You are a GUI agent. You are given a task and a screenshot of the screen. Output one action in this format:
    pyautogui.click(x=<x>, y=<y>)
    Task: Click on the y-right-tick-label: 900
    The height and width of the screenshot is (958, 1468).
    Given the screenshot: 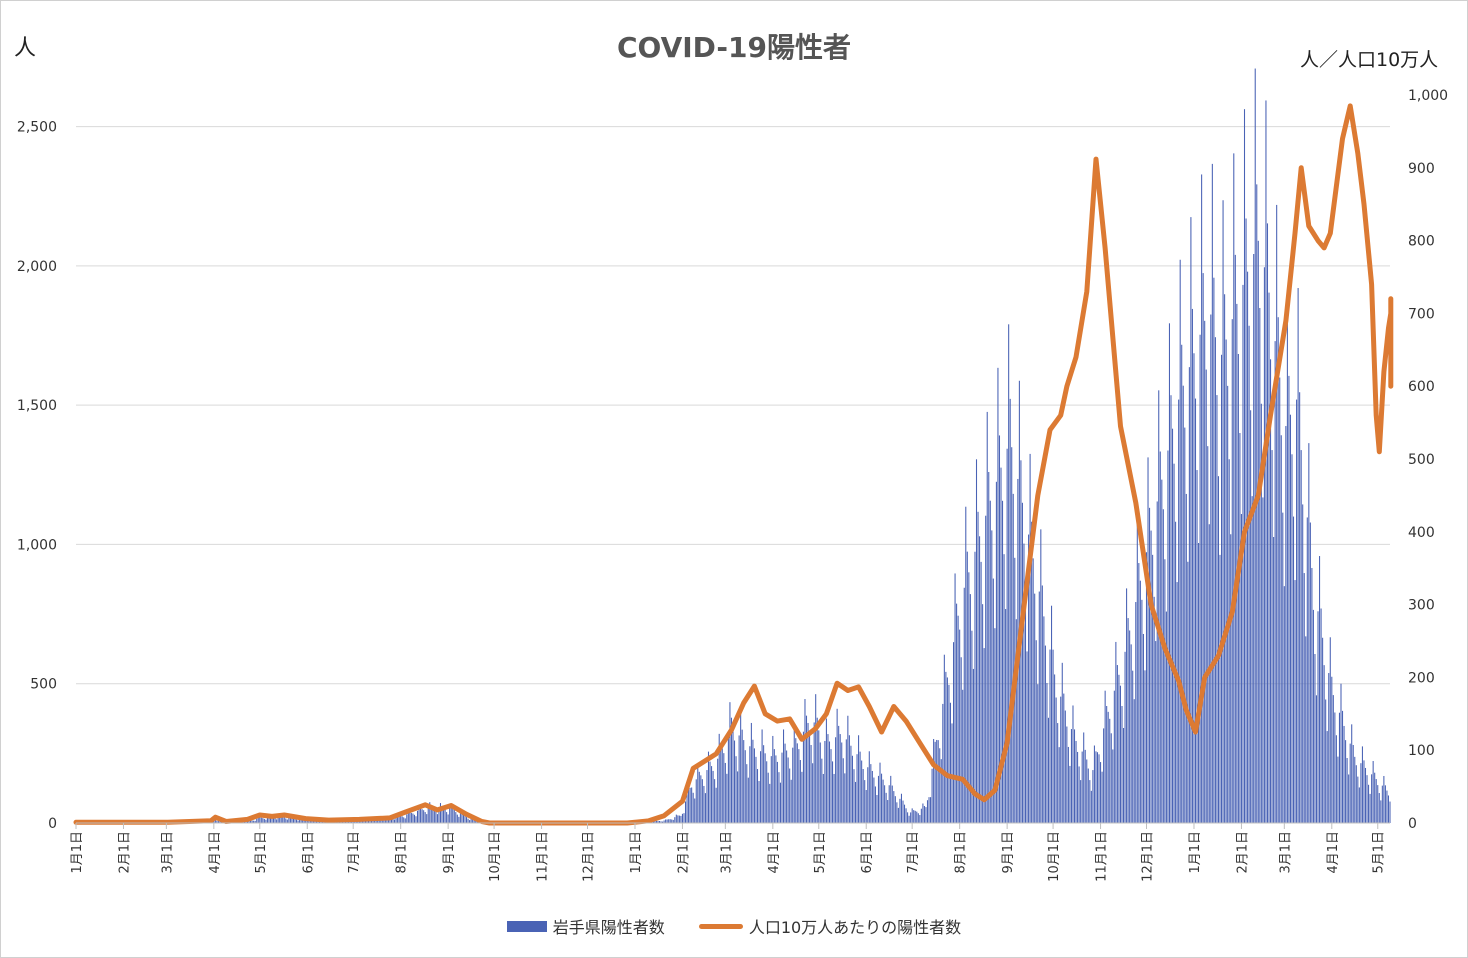 What is the action you would take?
    pyautogui.click(x=1421, y=169)
    